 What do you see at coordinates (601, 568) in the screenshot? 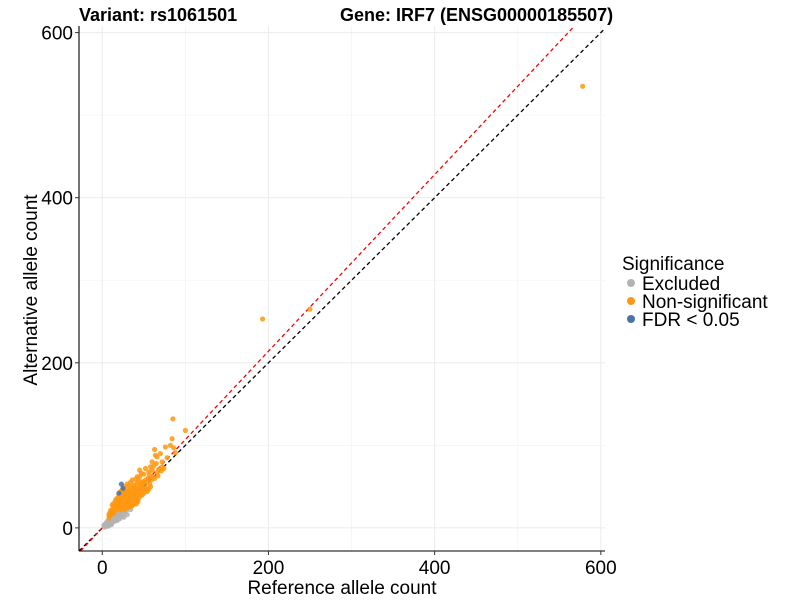
I see `x-tick-label: 600` at bounding box center [601, 568].